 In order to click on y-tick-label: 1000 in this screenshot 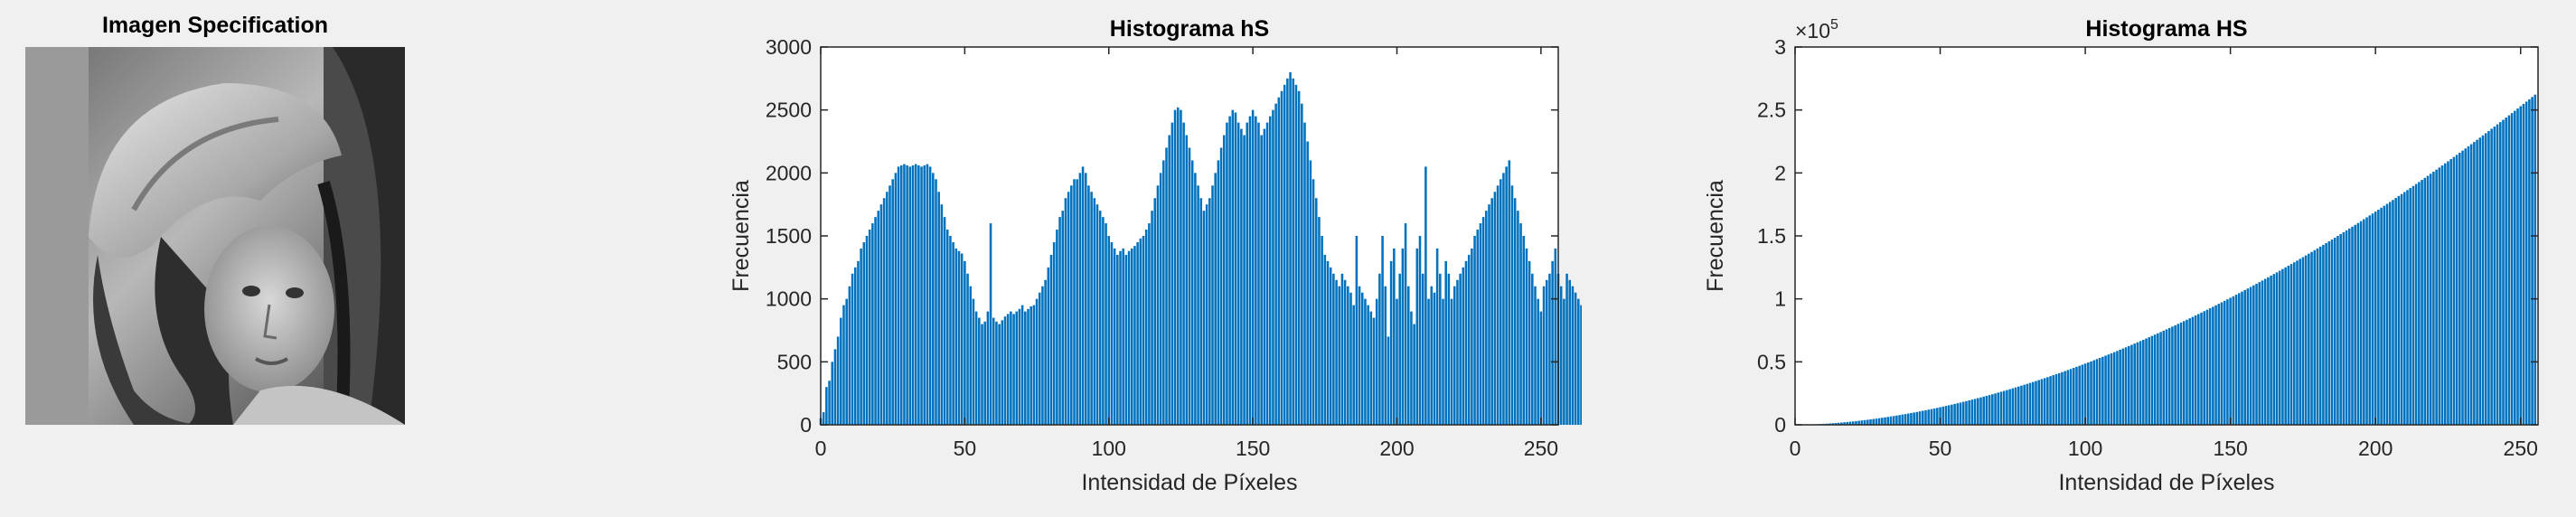, I will do `click(789, 299)`.